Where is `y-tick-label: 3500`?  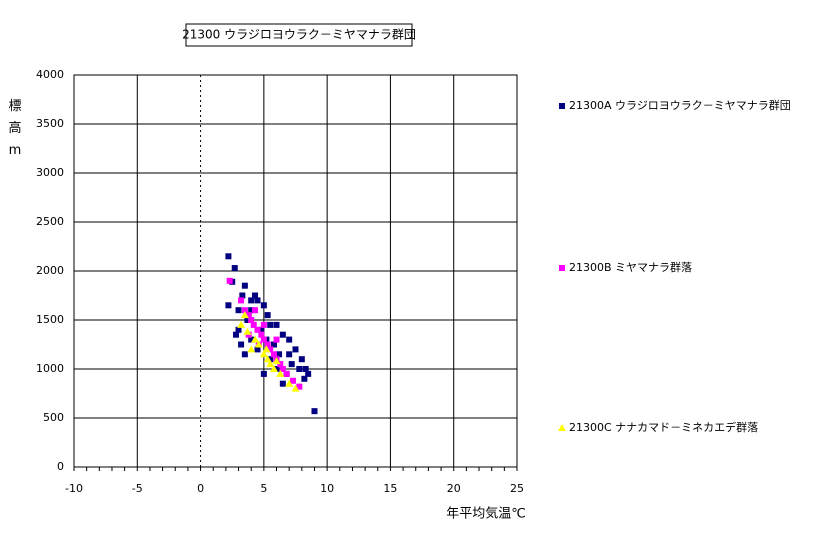
y-tick-label: 3500 is located at coordinates (50, 123).